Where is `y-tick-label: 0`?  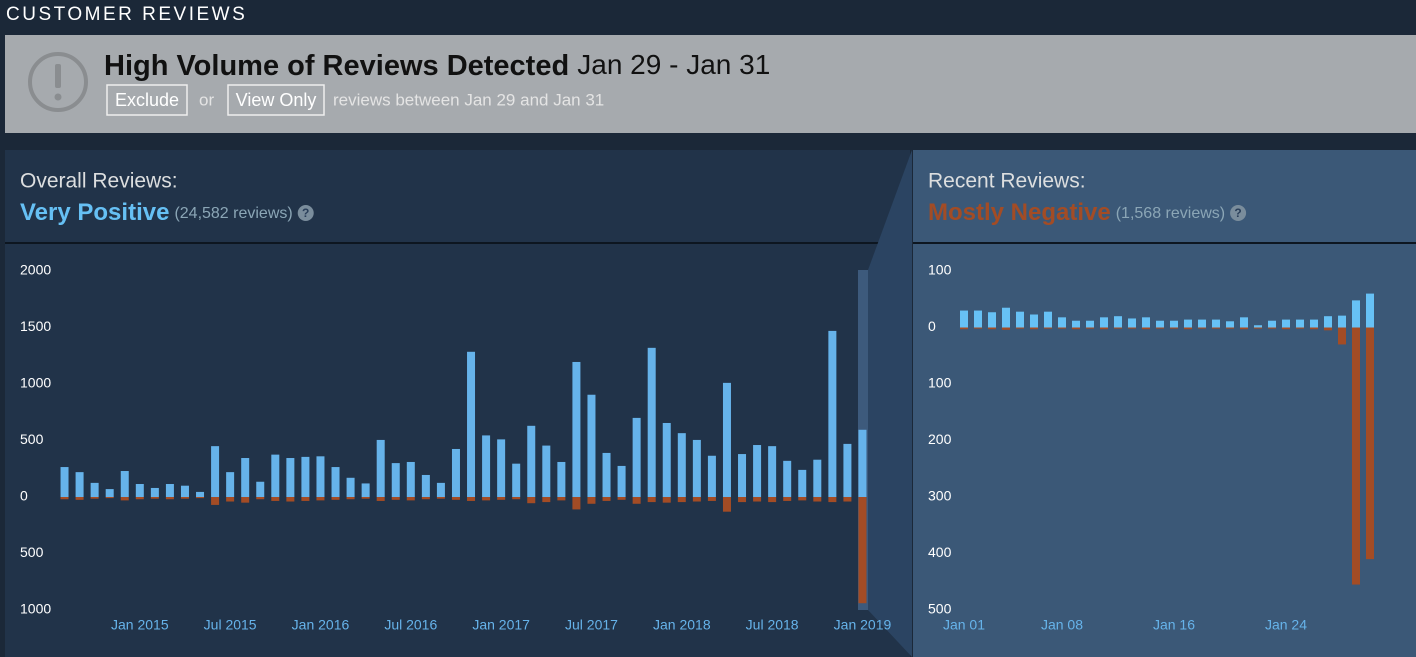
y-tick-label: 0 is located at coordinates (24, 496).